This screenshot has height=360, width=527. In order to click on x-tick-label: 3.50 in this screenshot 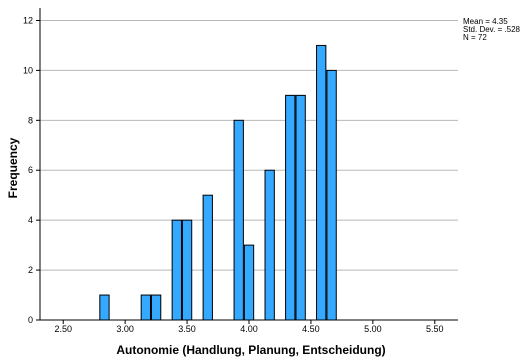, I will do `click(187, 329)`.